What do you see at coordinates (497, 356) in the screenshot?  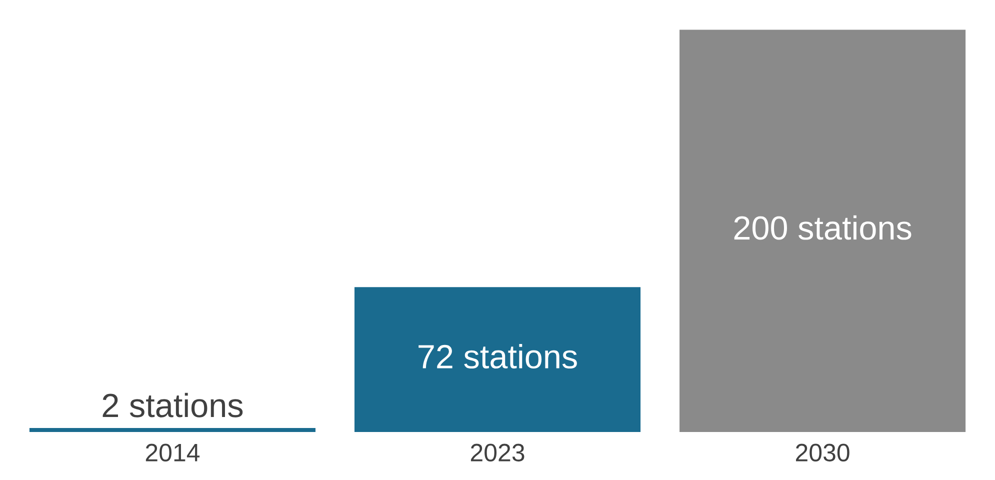 I see `data-label: 72 stations` at bounding box center [497, 356].